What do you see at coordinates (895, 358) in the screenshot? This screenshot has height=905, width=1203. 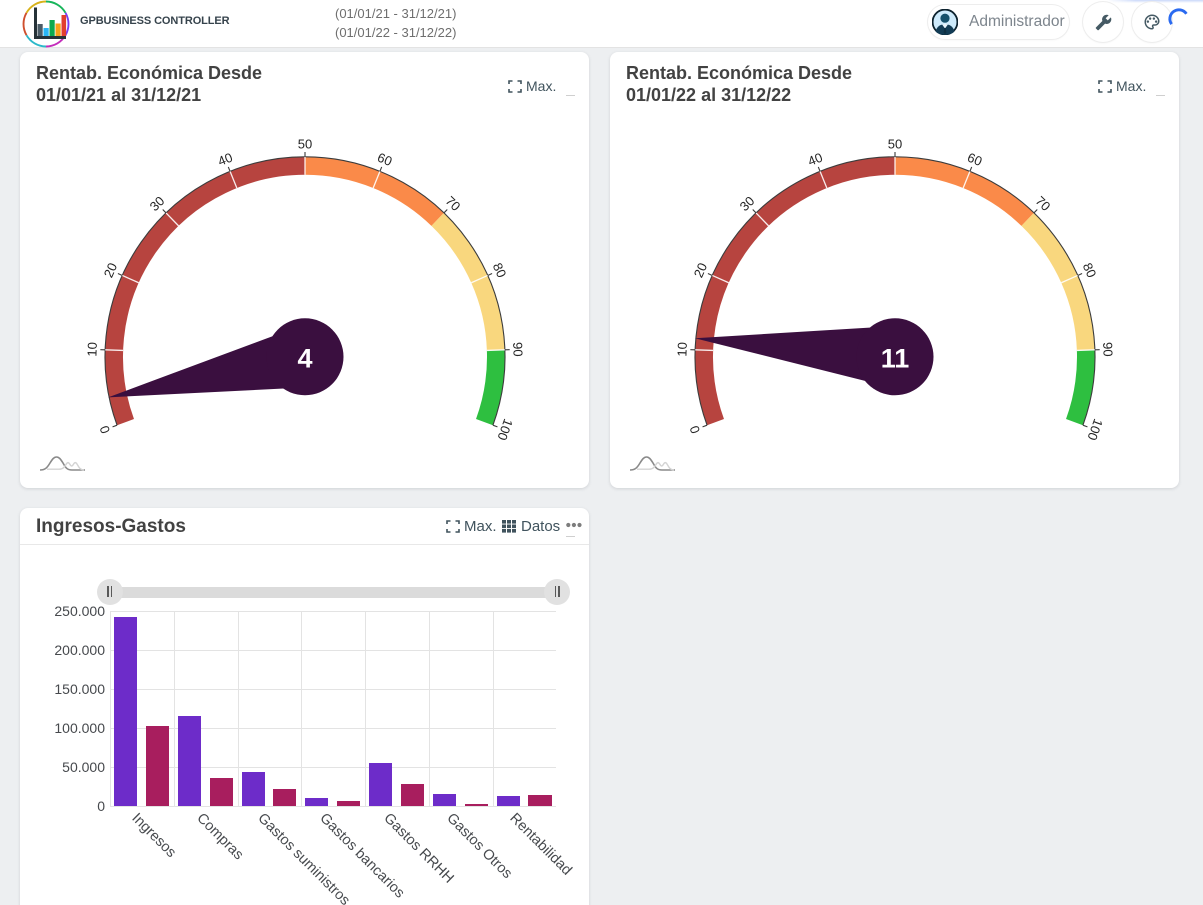 I see `svg-text: 11` at bounding box center [895, 358].